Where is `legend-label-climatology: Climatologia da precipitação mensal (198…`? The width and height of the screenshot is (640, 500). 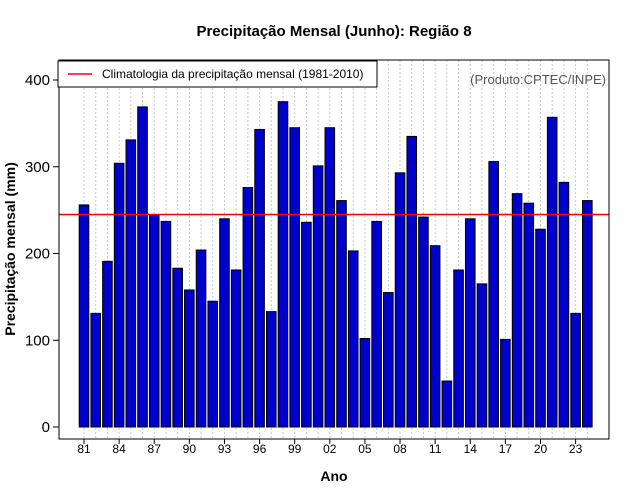
legend-label-climatology: Climatologia da precipitação mensal (198… is located at coordinates (232, 74).